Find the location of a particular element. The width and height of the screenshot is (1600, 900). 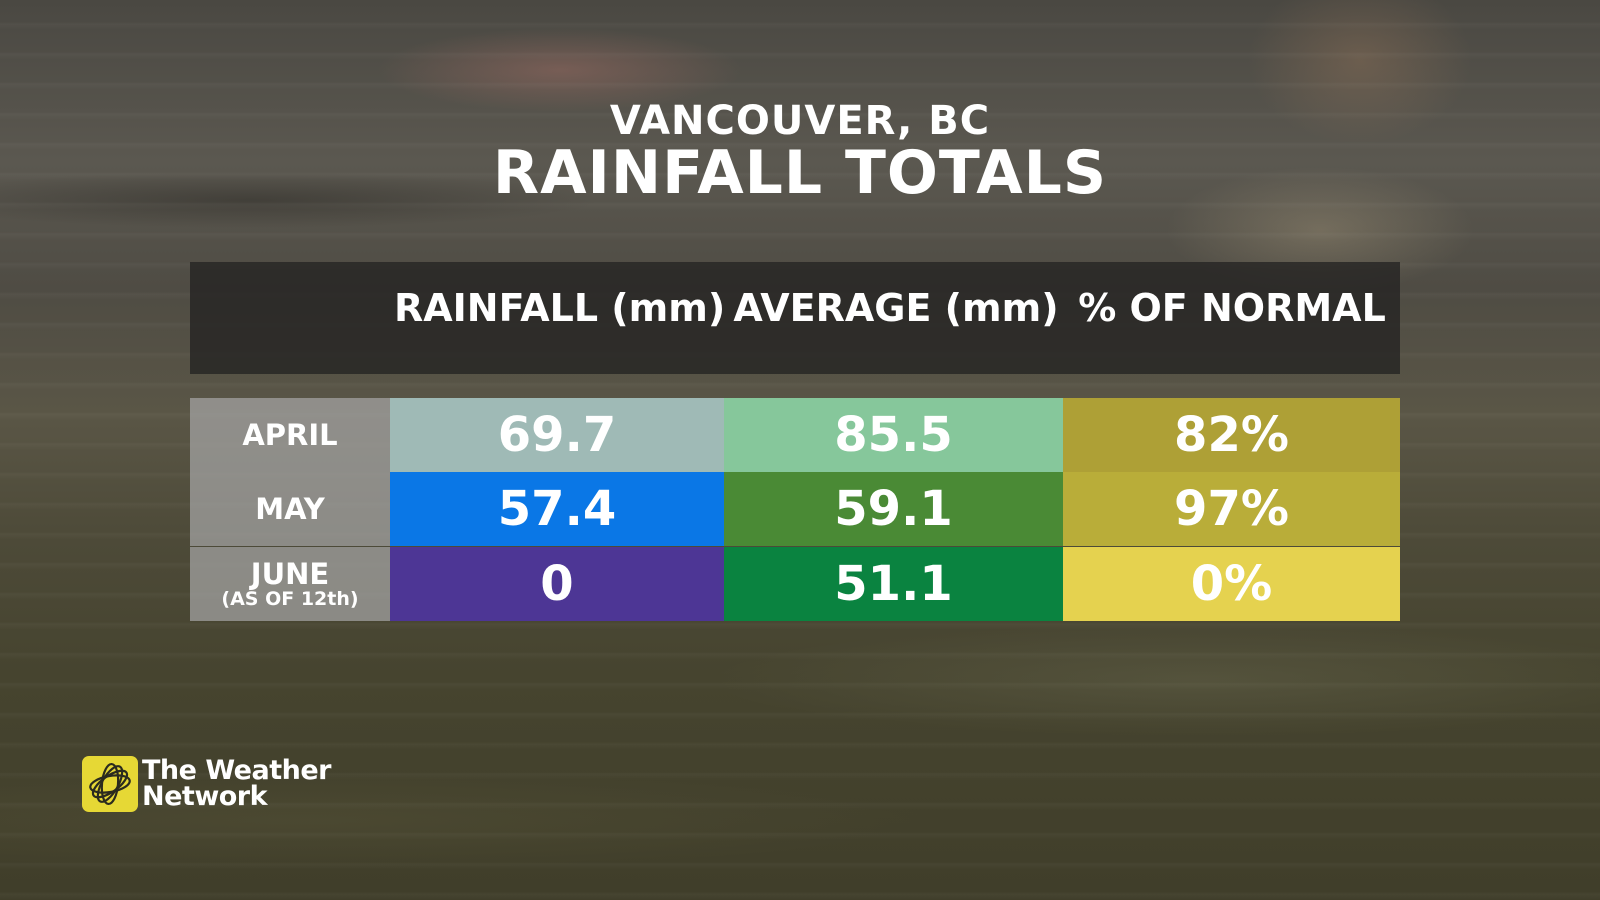

cell-june-percent: 0% is located at coordinates (1231, 584).